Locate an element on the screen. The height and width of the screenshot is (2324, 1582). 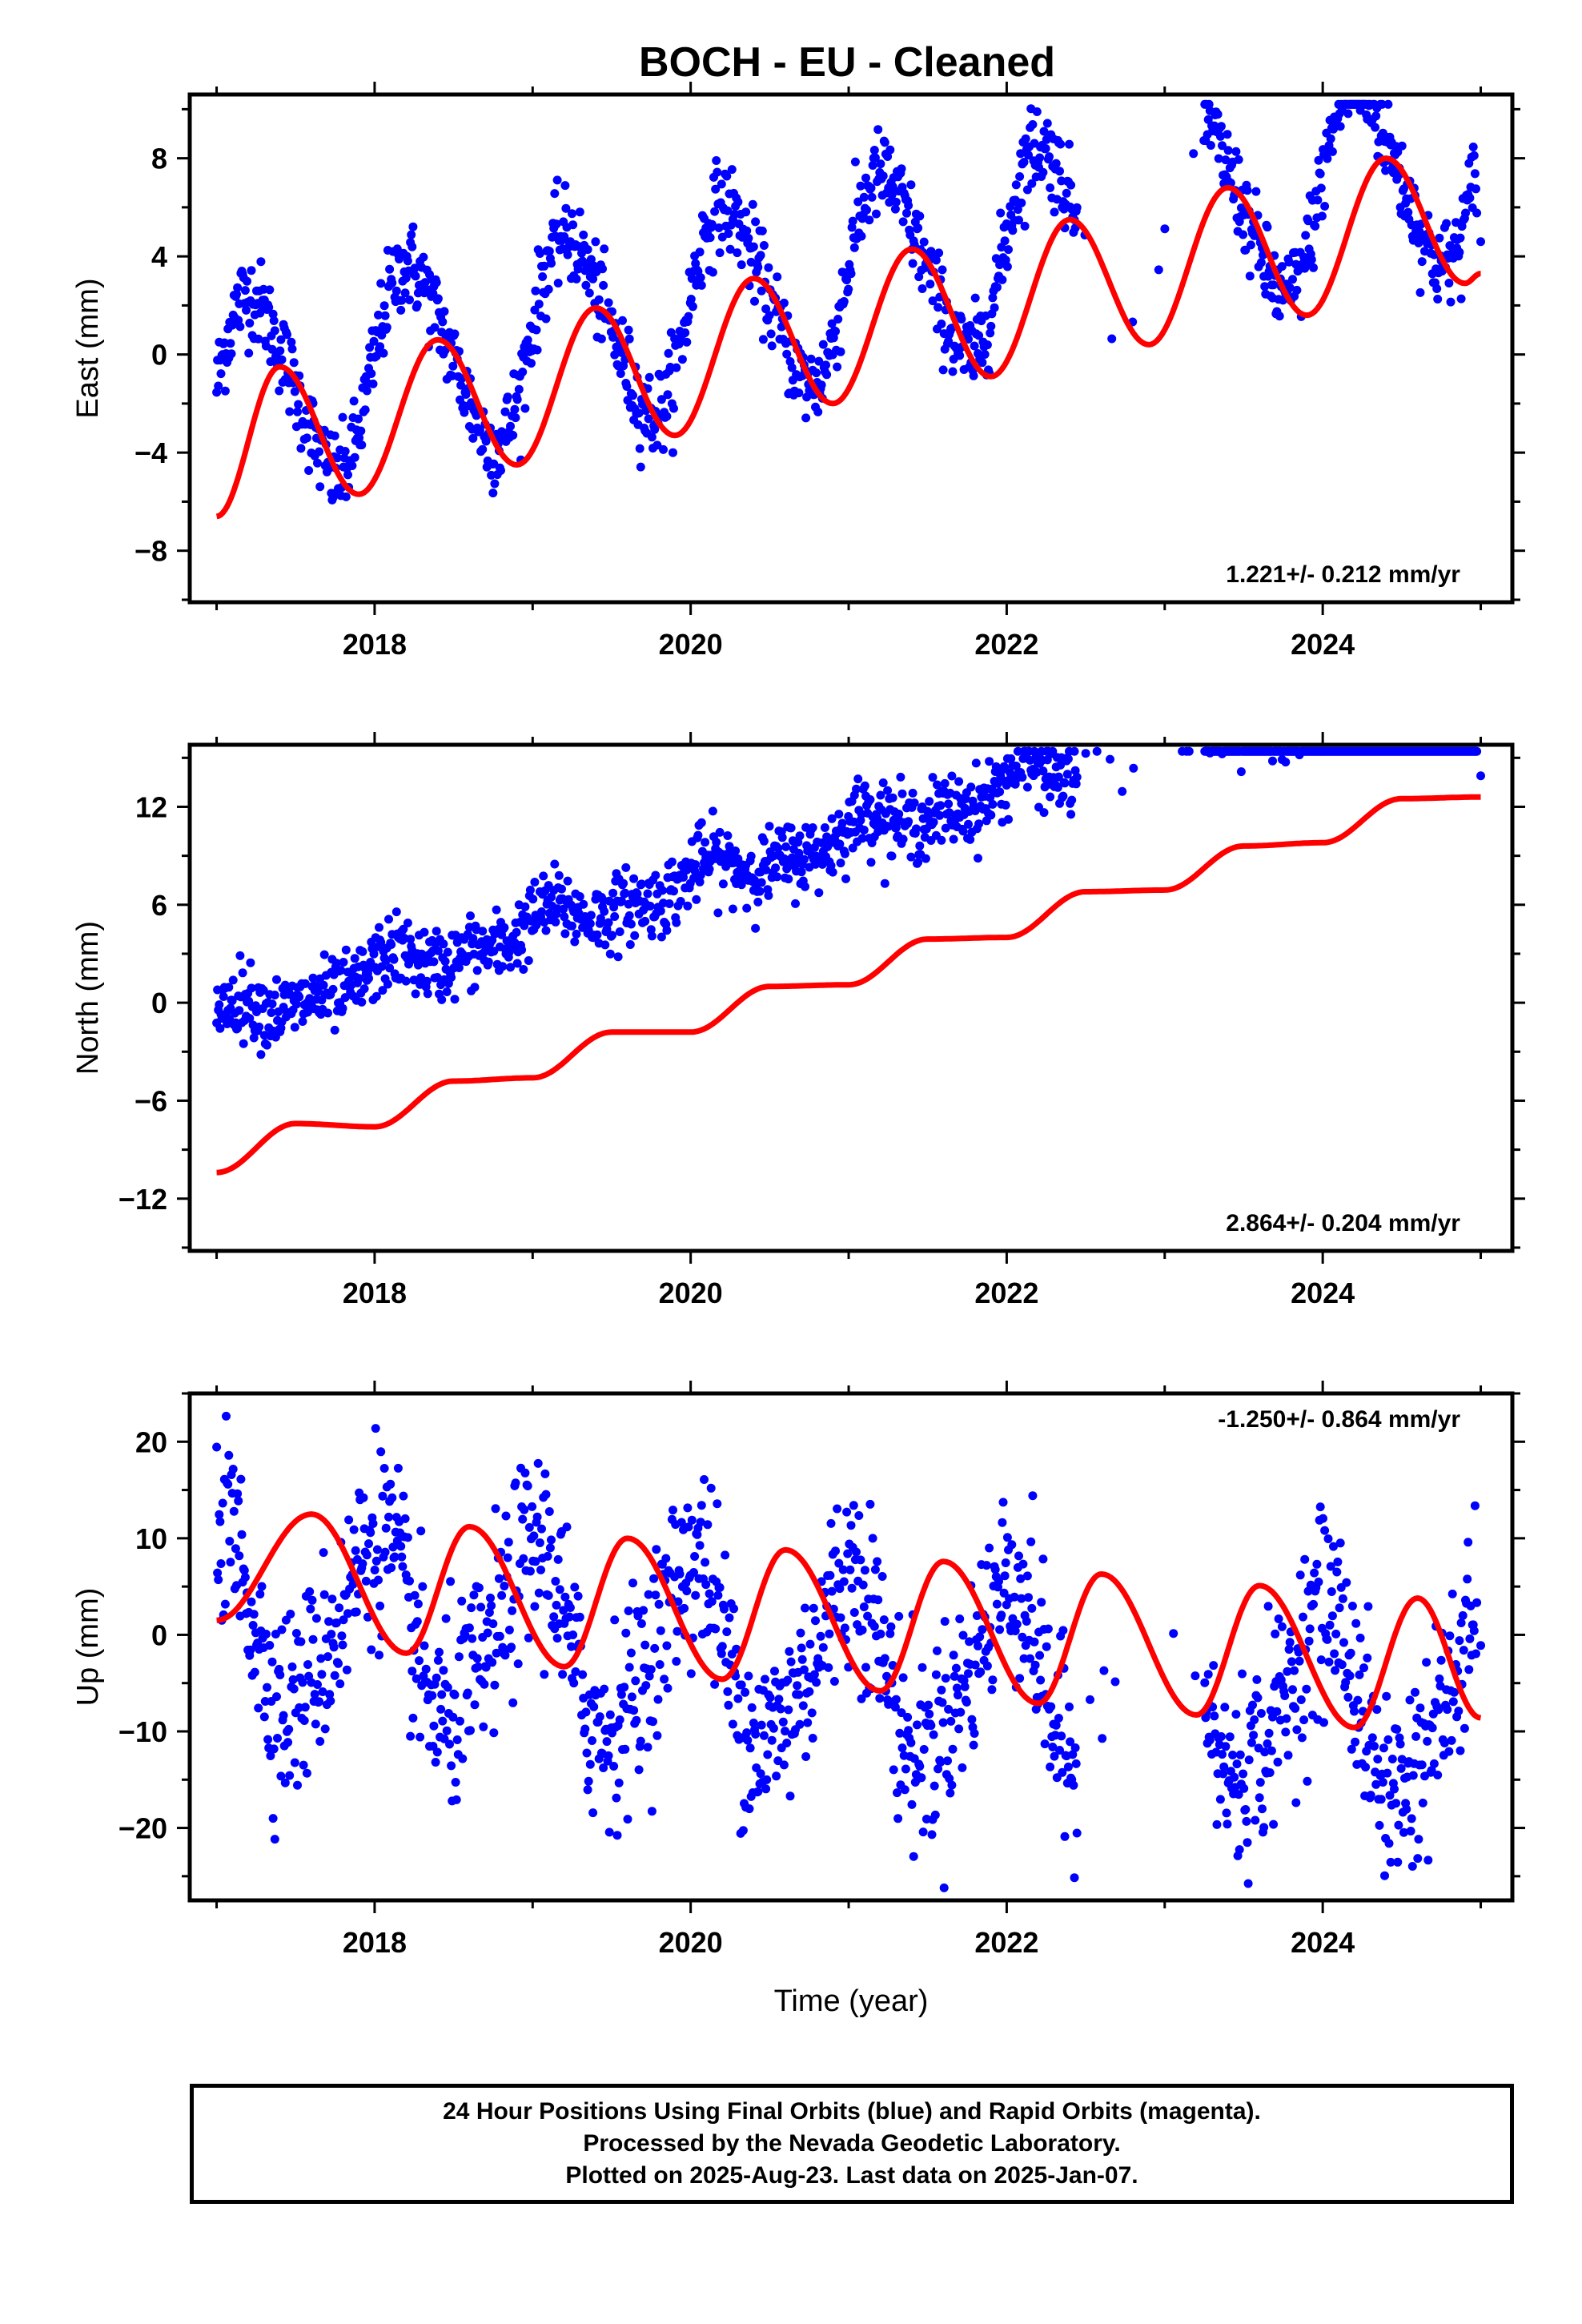
north-data-points is located at coordinates (849, 902).